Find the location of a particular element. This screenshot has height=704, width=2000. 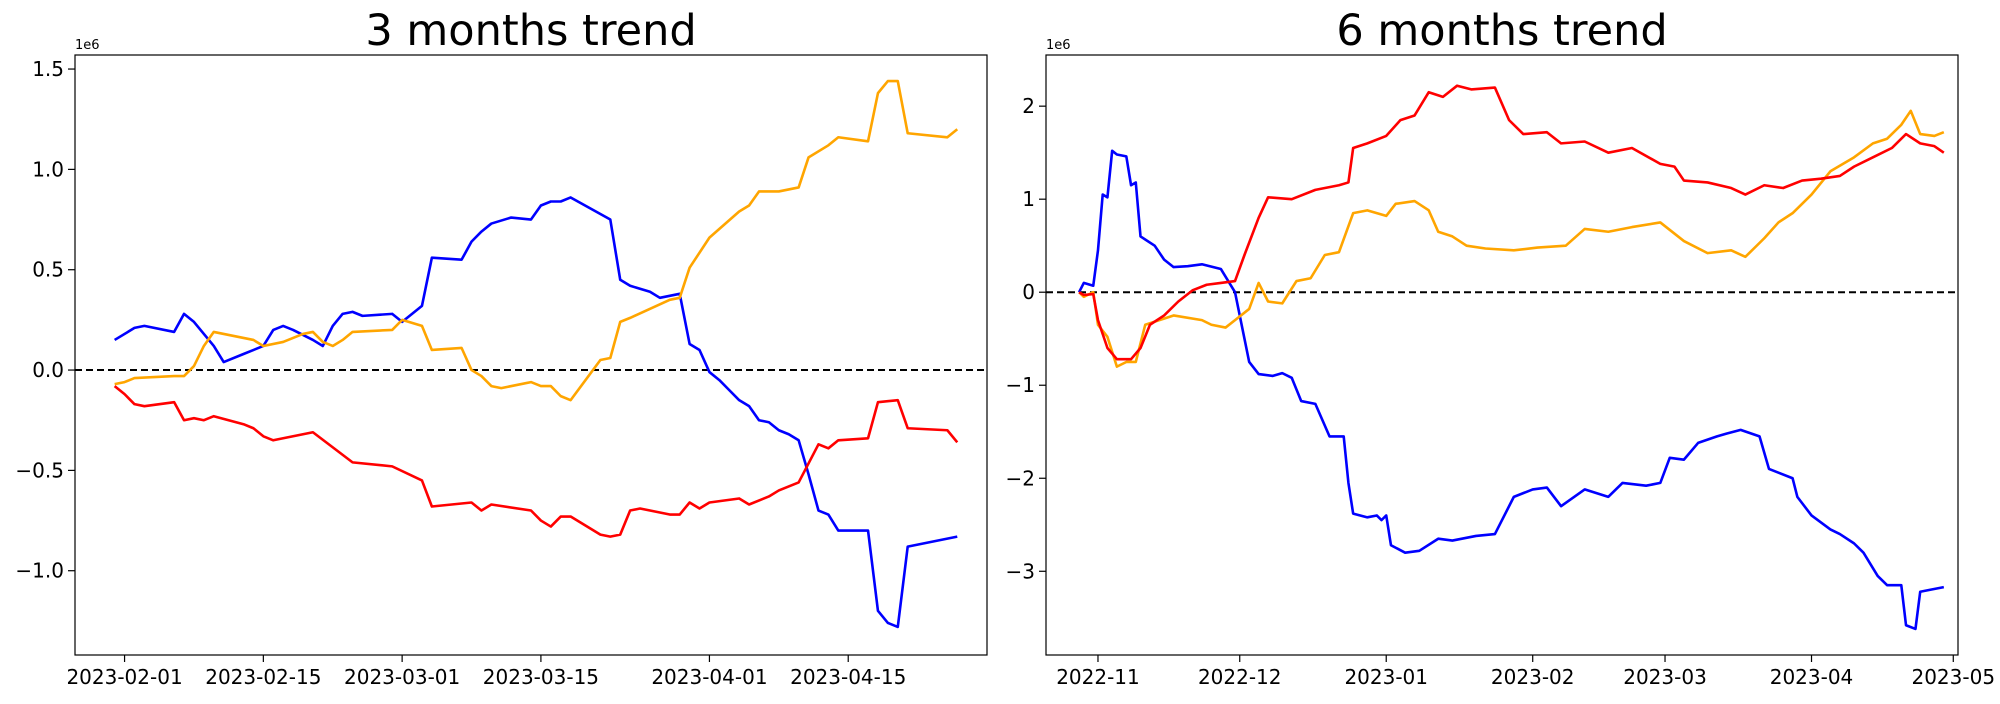

x-tick-label: 2022-12 is located at coordinates (1240, 677).